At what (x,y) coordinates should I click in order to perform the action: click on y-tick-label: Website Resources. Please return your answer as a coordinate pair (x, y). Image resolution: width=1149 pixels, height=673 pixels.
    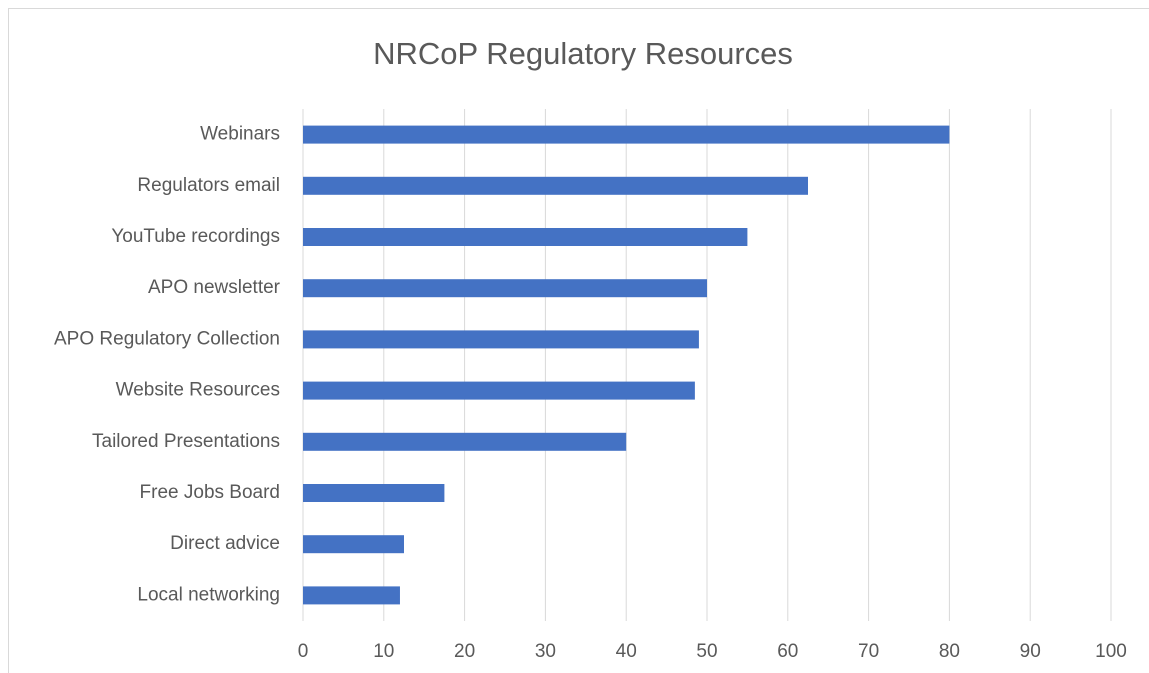
    Looking at the image, I should click on (198, 390).